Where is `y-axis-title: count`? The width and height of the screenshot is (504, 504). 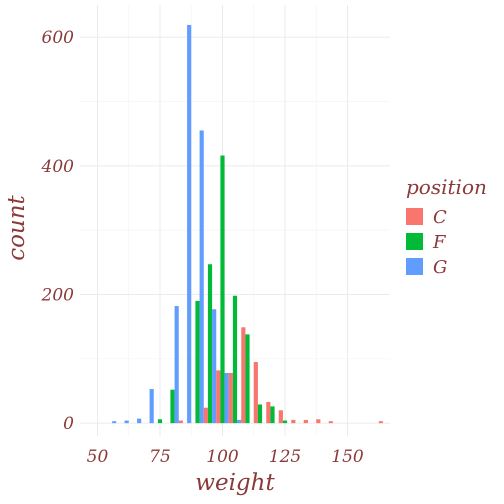 y-axis-title: count is located at coordinates (17, 227).